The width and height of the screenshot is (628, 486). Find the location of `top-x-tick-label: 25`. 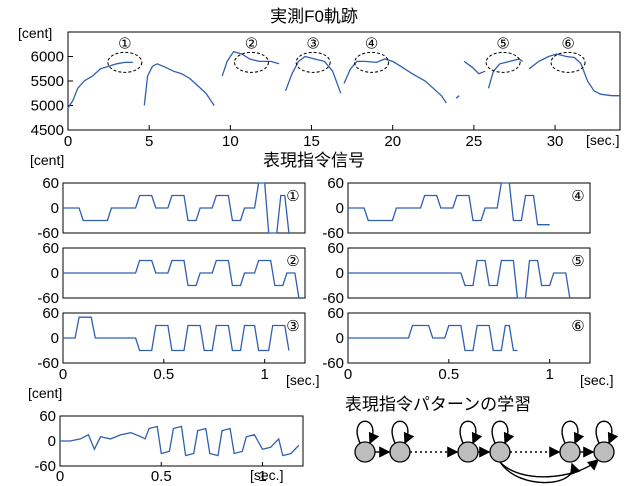

top-x-tick-label: 25 is located at coordinates (474, 141).